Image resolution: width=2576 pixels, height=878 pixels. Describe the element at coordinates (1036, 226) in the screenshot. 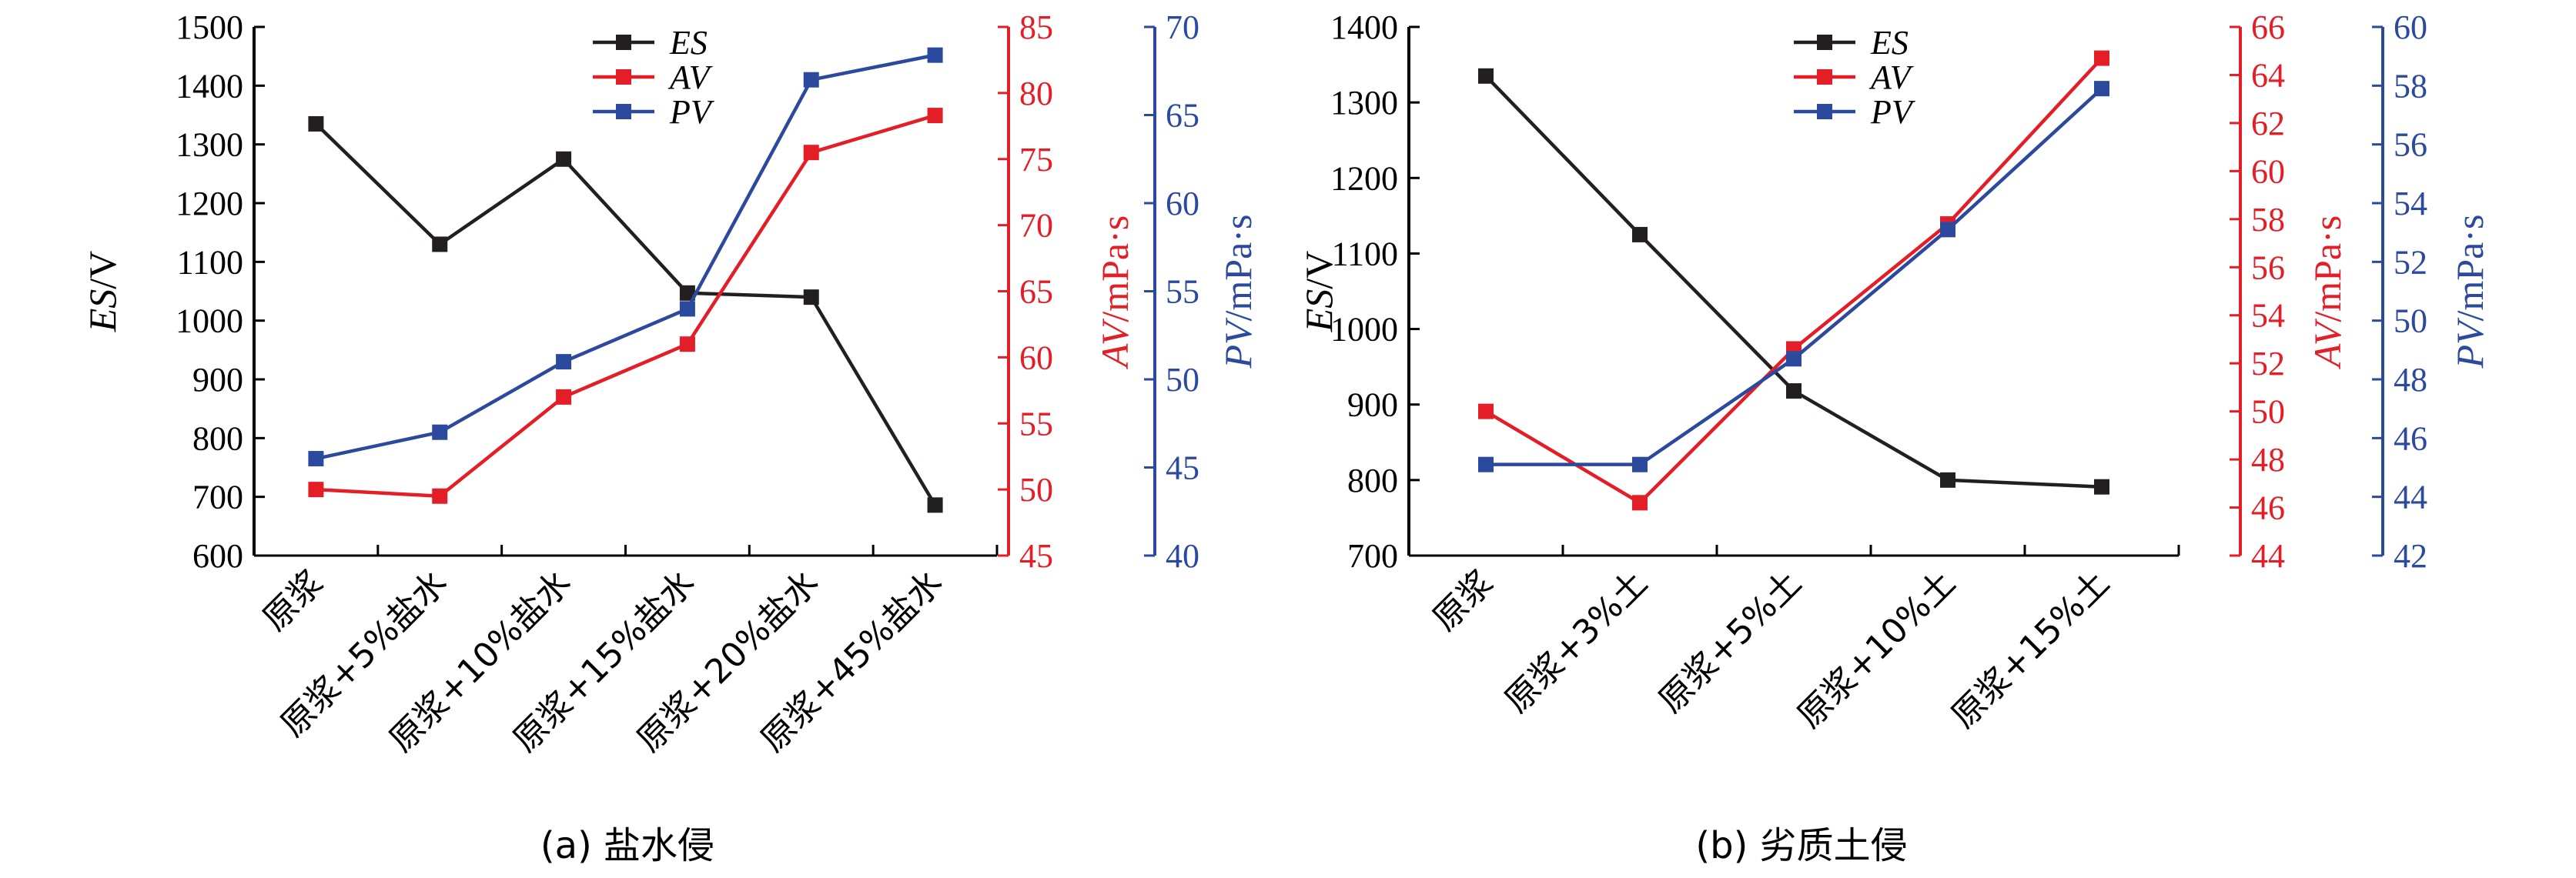

I see `av-tick-label: 70` at that location.